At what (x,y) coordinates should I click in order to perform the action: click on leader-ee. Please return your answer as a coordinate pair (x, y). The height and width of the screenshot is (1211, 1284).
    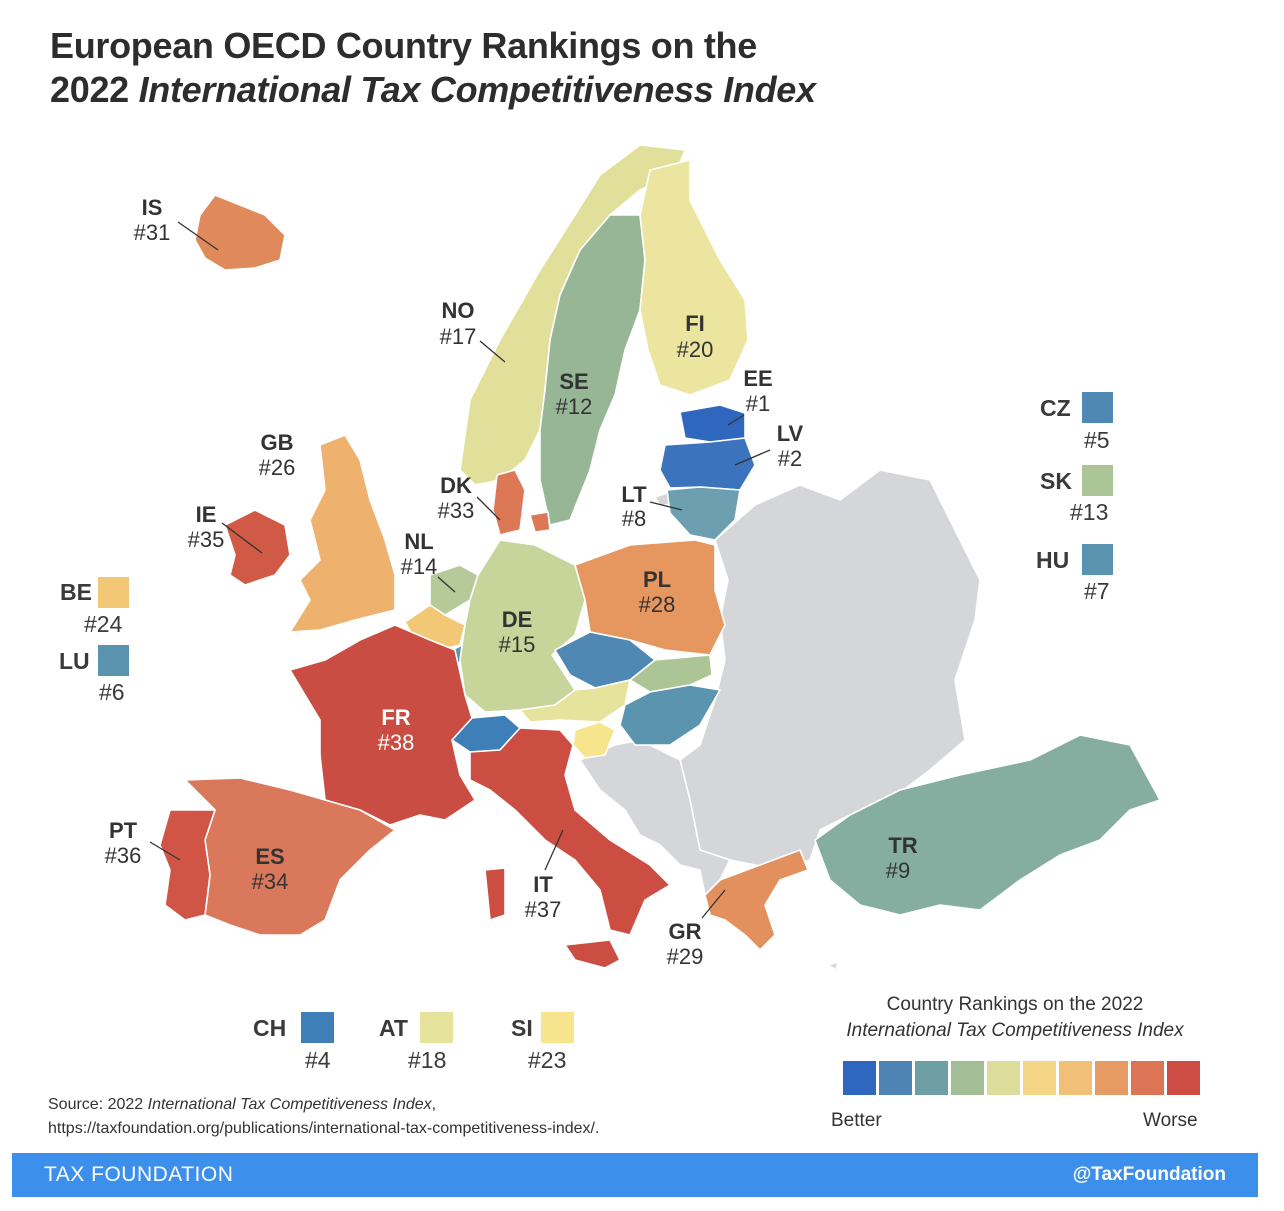
    Looking at the image, I should click on (736, 420).